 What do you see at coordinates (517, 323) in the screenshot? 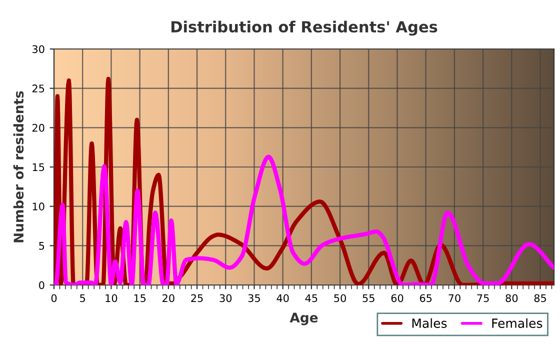
I see `legend-label: Females` at bounding box center [517, 323].